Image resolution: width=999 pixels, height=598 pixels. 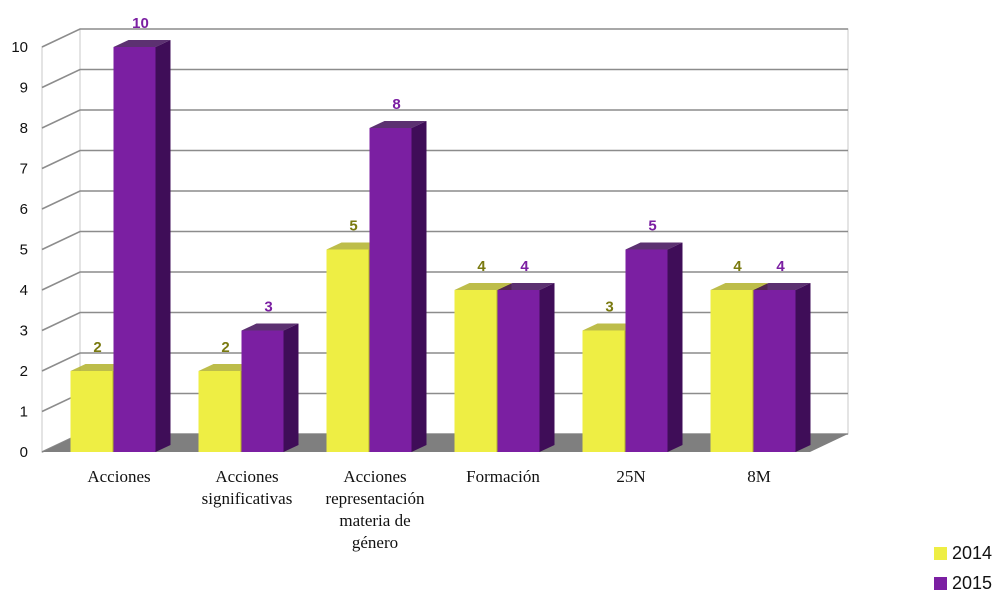 What do you see at coordinates (24, 290) in the screenshot?
I see `y-tick-label: 4` at bounding box center [24, 290].